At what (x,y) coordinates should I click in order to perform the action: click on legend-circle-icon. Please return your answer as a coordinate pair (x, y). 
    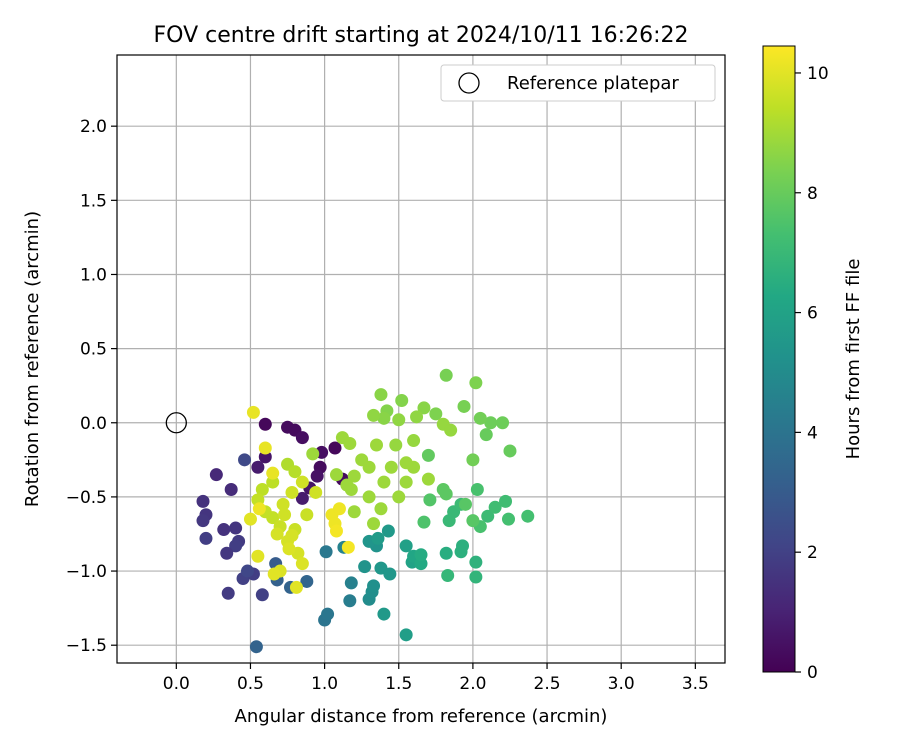
    Looking at the image, I should click on (469, 83).